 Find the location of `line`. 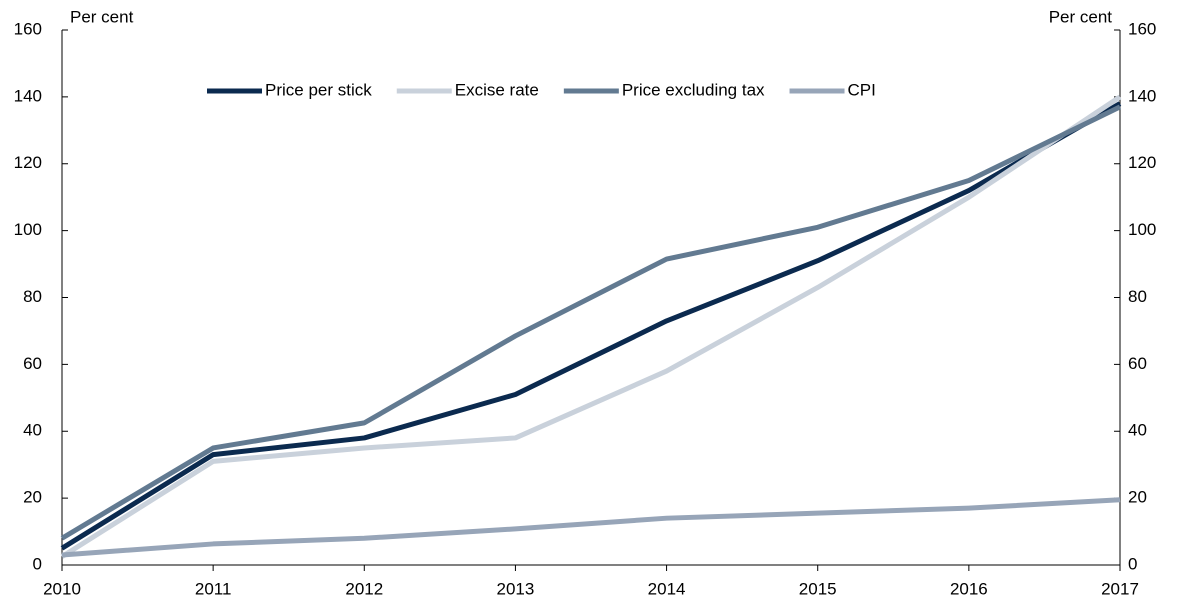

line is located at coordinates (591, 527).